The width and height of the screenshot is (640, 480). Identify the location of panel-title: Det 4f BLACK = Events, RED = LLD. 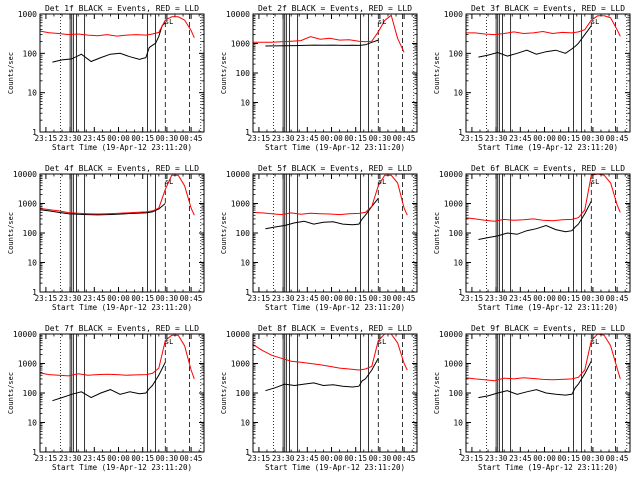
(122, 168).